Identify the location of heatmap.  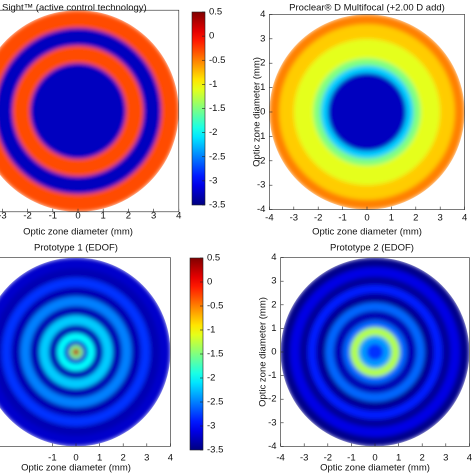
(85, 352).